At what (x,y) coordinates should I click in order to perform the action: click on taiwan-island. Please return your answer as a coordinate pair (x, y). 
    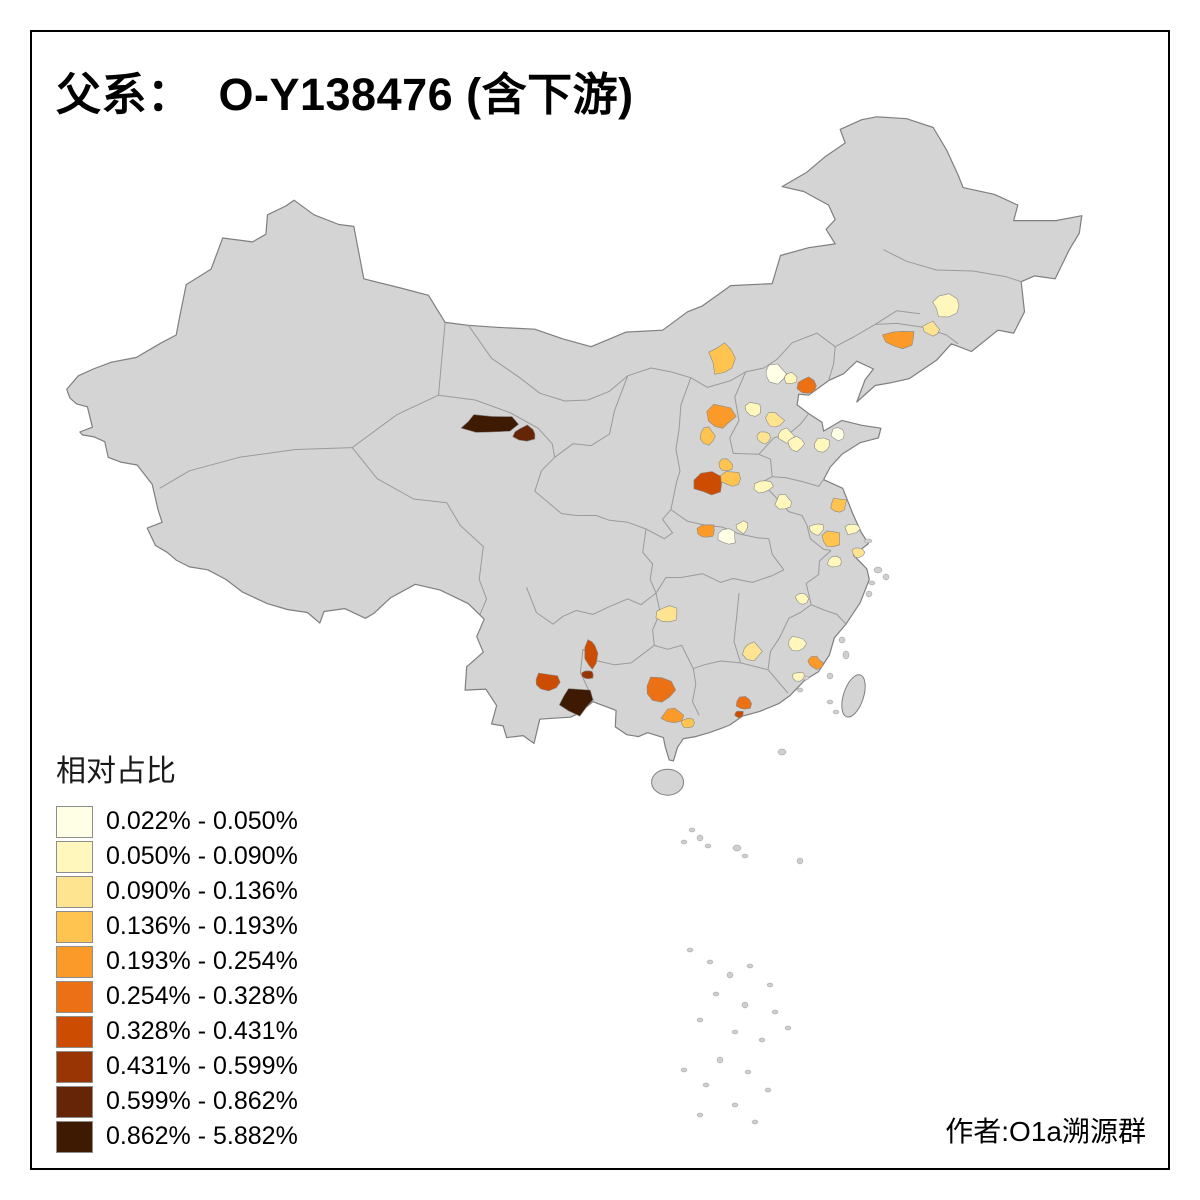
    Looking at the image, I should click on (853, 696).